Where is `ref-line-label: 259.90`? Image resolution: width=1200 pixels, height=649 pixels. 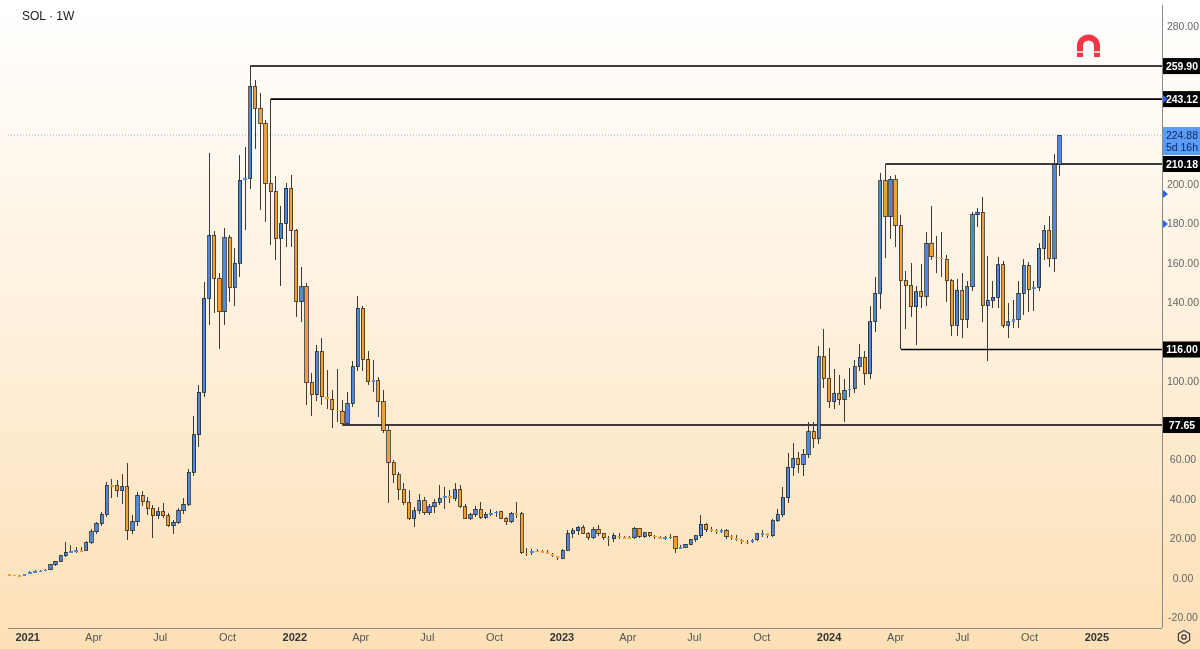 ref-line-label: 259.90 is located at coordinates (1182, 65).